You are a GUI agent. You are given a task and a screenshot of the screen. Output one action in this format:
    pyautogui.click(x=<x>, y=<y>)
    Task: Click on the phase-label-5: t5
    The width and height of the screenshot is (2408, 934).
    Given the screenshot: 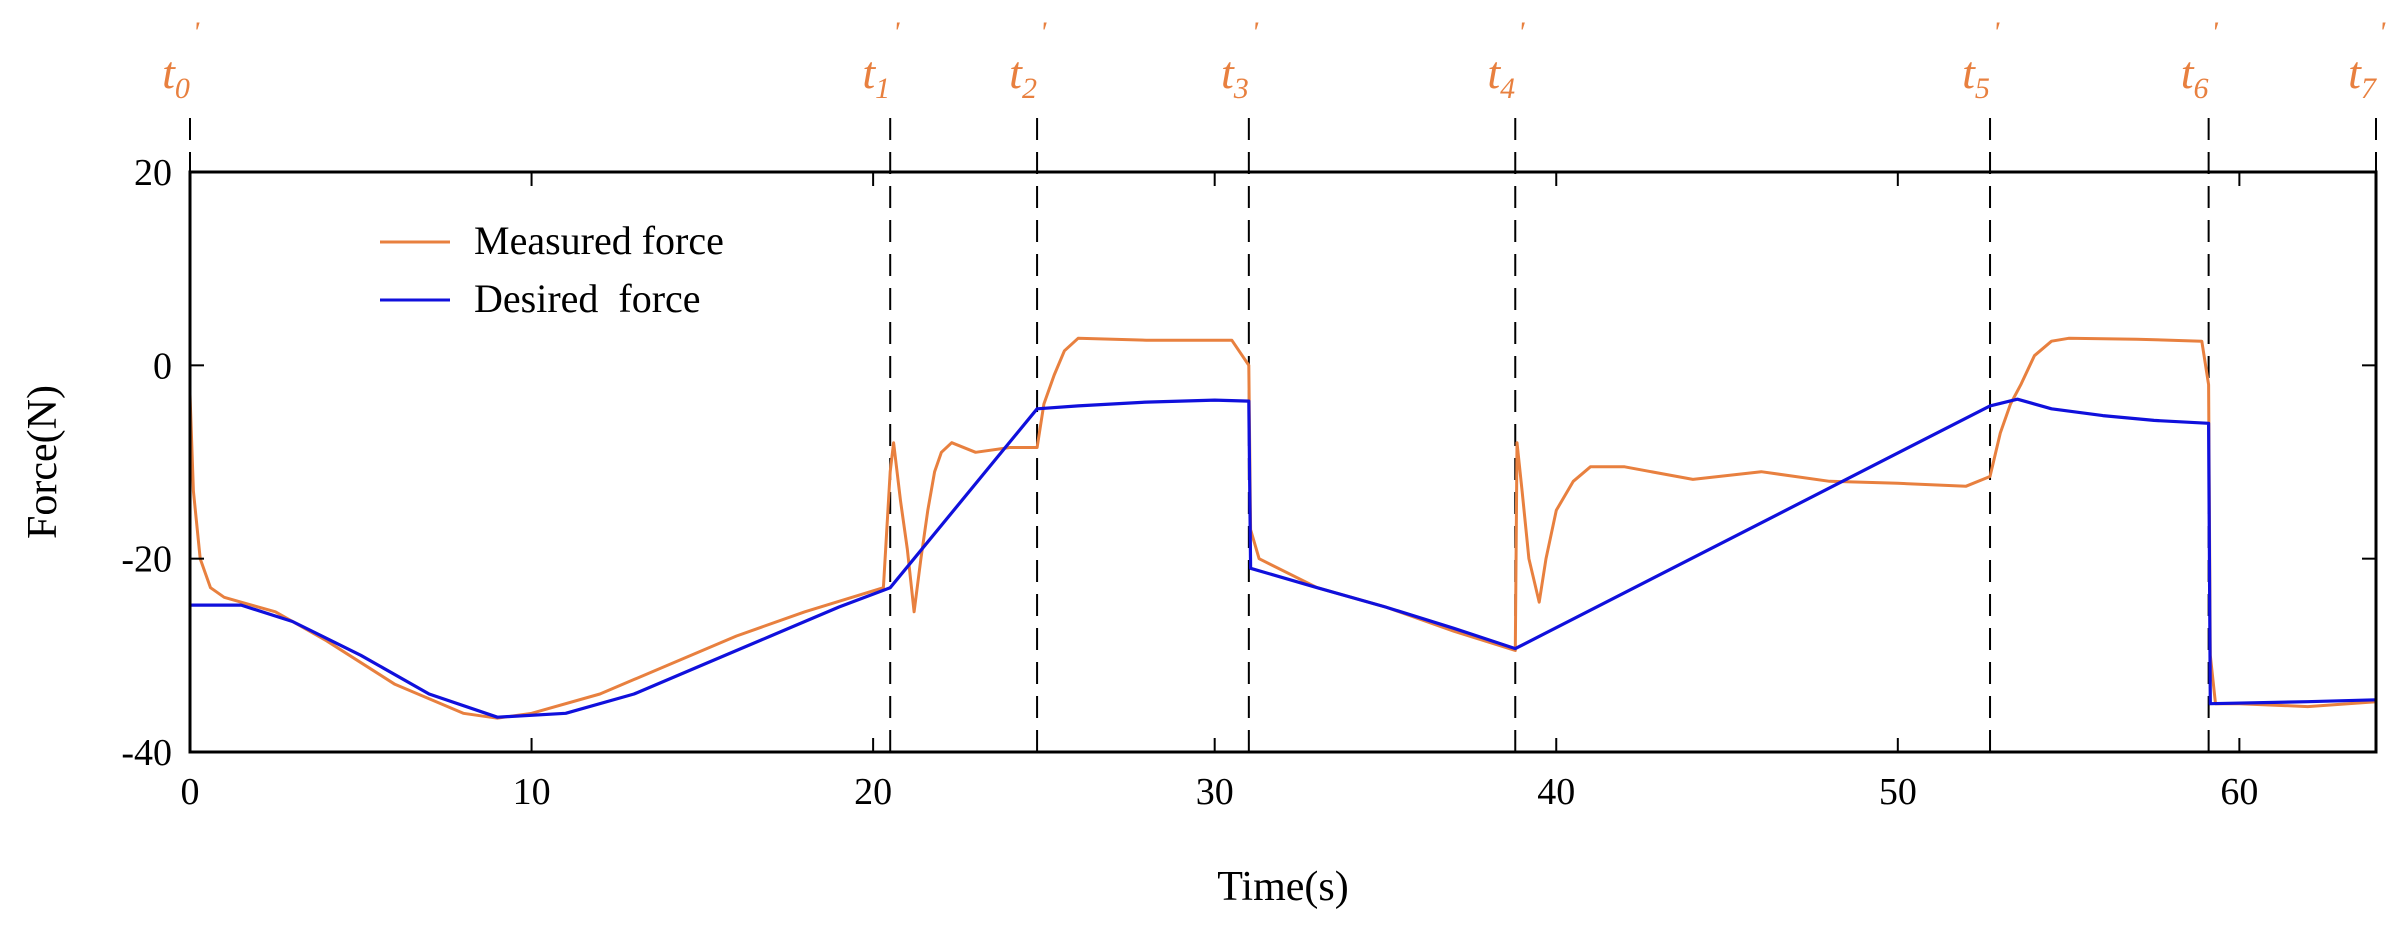 What is the action you would take?
    pyautogui.click(x=1976, y=76)
    